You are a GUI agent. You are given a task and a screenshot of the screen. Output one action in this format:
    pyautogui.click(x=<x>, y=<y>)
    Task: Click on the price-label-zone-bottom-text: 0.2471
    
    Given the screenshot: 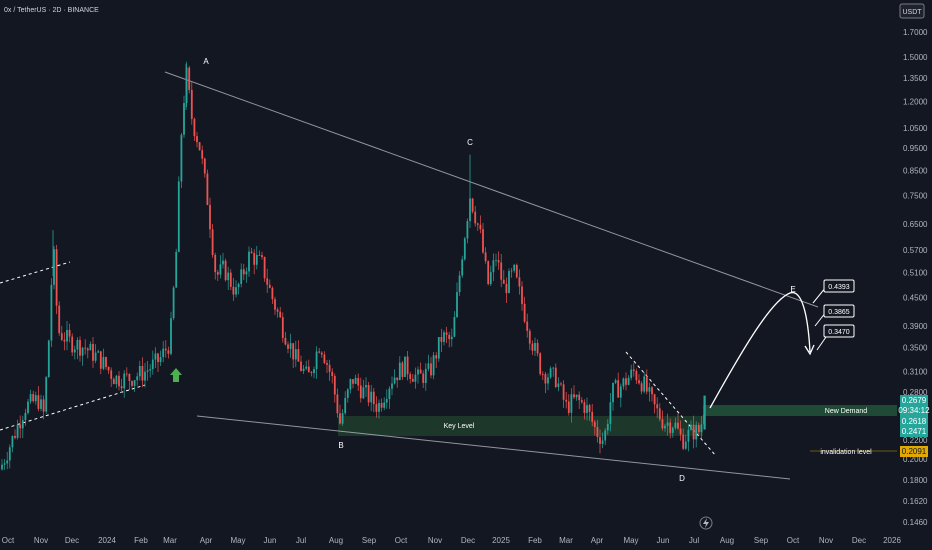 What is the action you would take?
    pyautogui.click(x=914, y=431)
    